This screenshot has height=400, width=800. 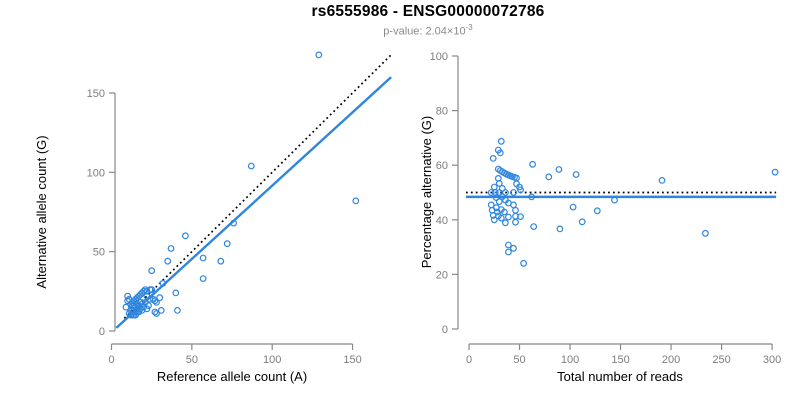 I want to click on plot-subtitle: p-value: 2.04×10-3, so click(x=427, y=30).